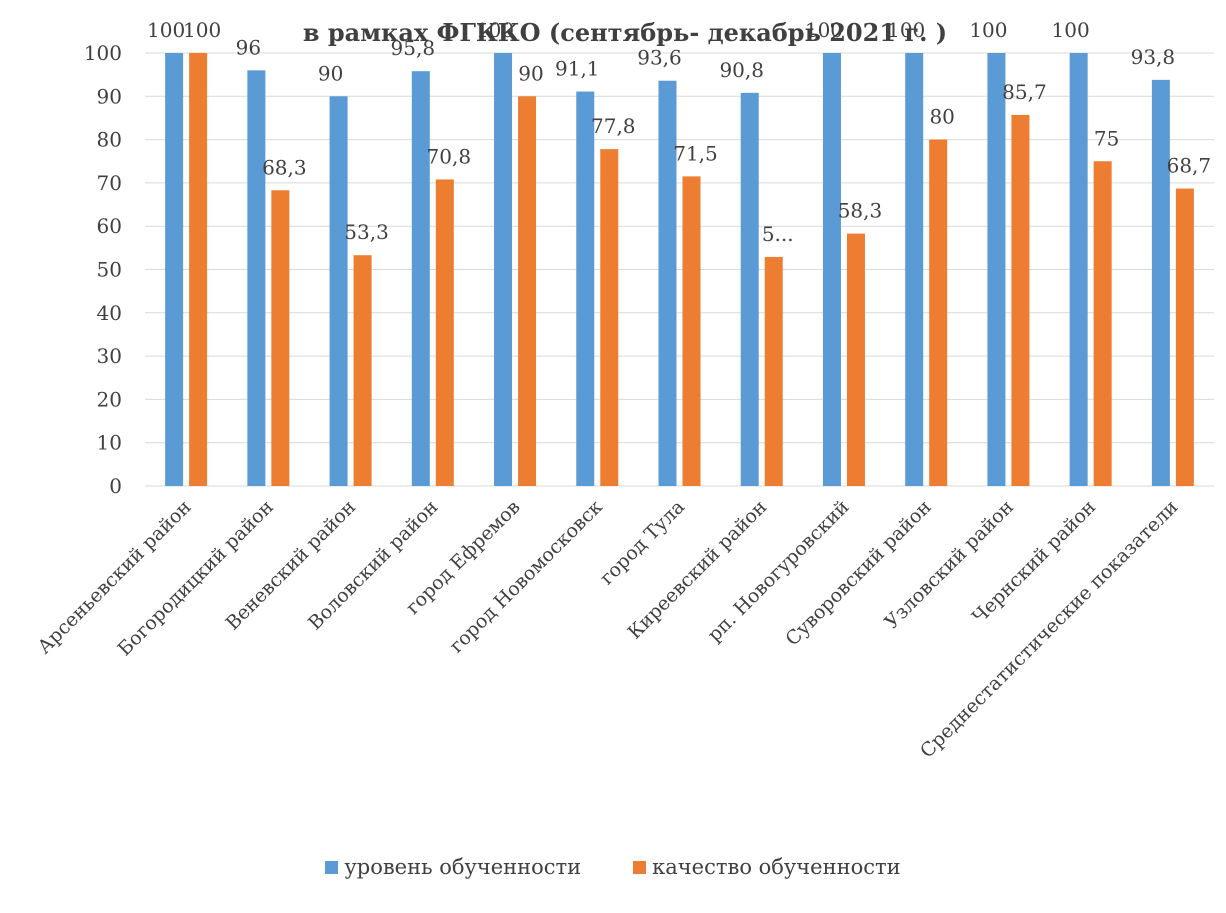 The image size is (1226, 913). What do you see at coordinates (103, 53) in the screenshot?
I see `y-tick-label: 100` at bounding box center [103, 53].